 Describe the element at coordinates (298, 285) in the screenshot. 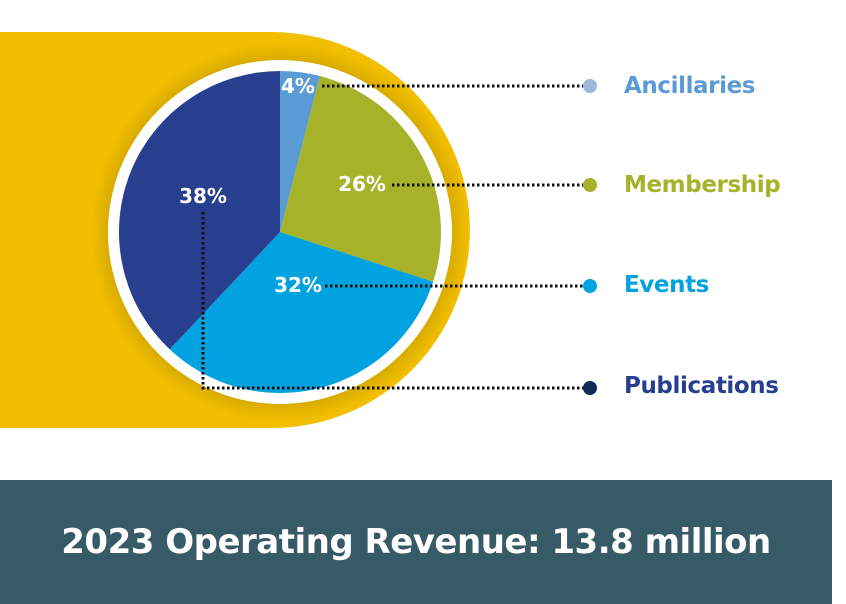

I see `value-label-events: 32%` at that location.